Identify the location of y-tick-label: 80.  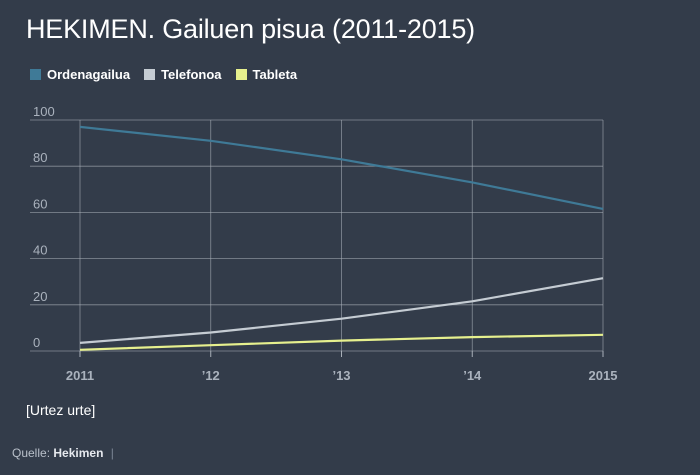
(40, 157).